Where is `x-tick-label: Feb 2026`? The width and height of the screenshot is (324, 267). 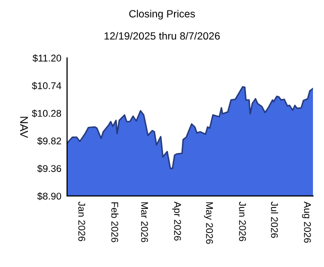
x-tick-label: Feb 2026 is located at coordinates (114, 222).